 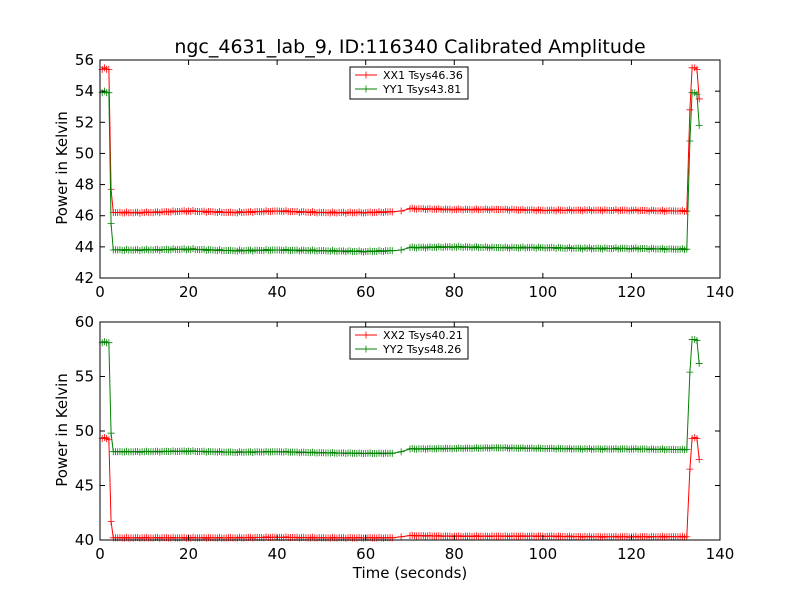 I want to click on y-tick-label: 46, so click(x=84, y=216).